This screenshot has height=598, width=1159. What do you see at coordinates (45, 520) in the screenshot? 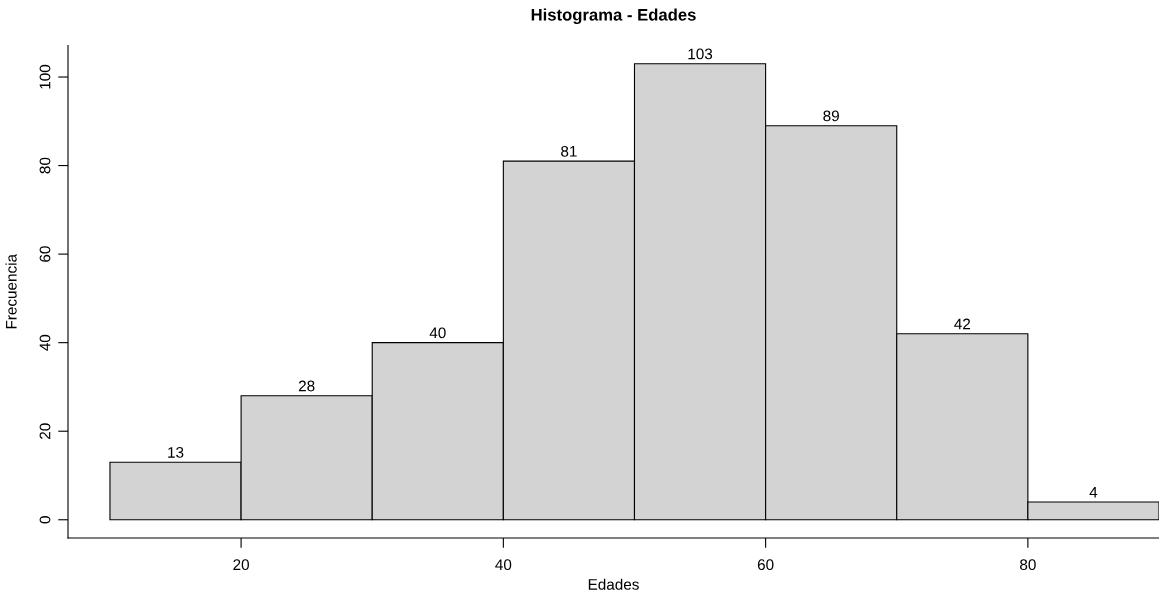
I see `y-tick-label: 0` at bounding box center [45, 520].